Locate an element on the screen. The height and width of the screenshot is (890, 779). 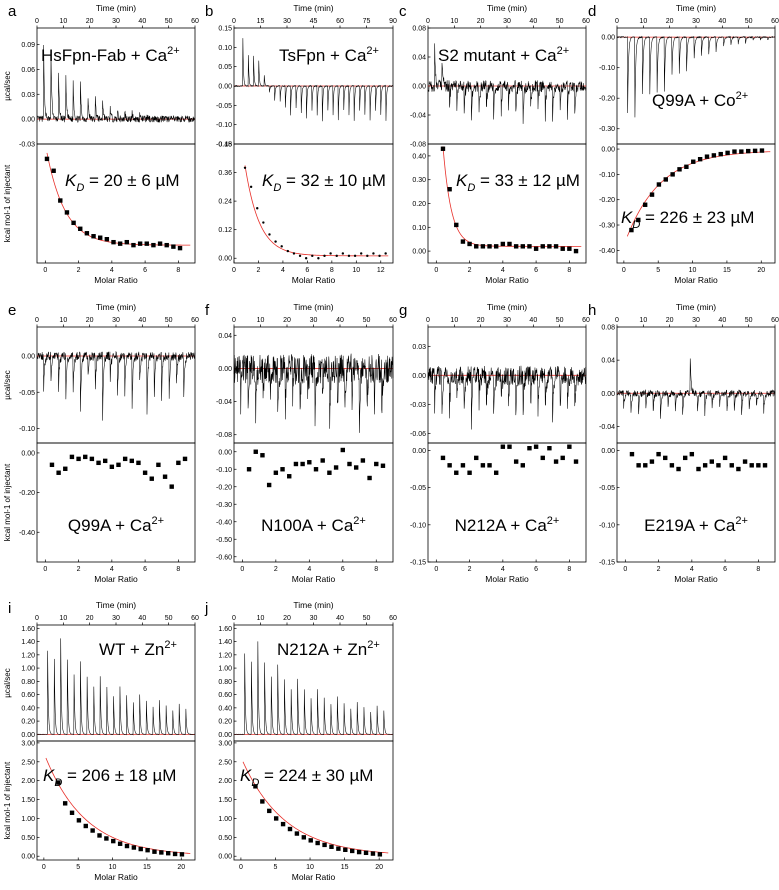
ratio-tick-label: 10 is located at coordinates (310, 867).